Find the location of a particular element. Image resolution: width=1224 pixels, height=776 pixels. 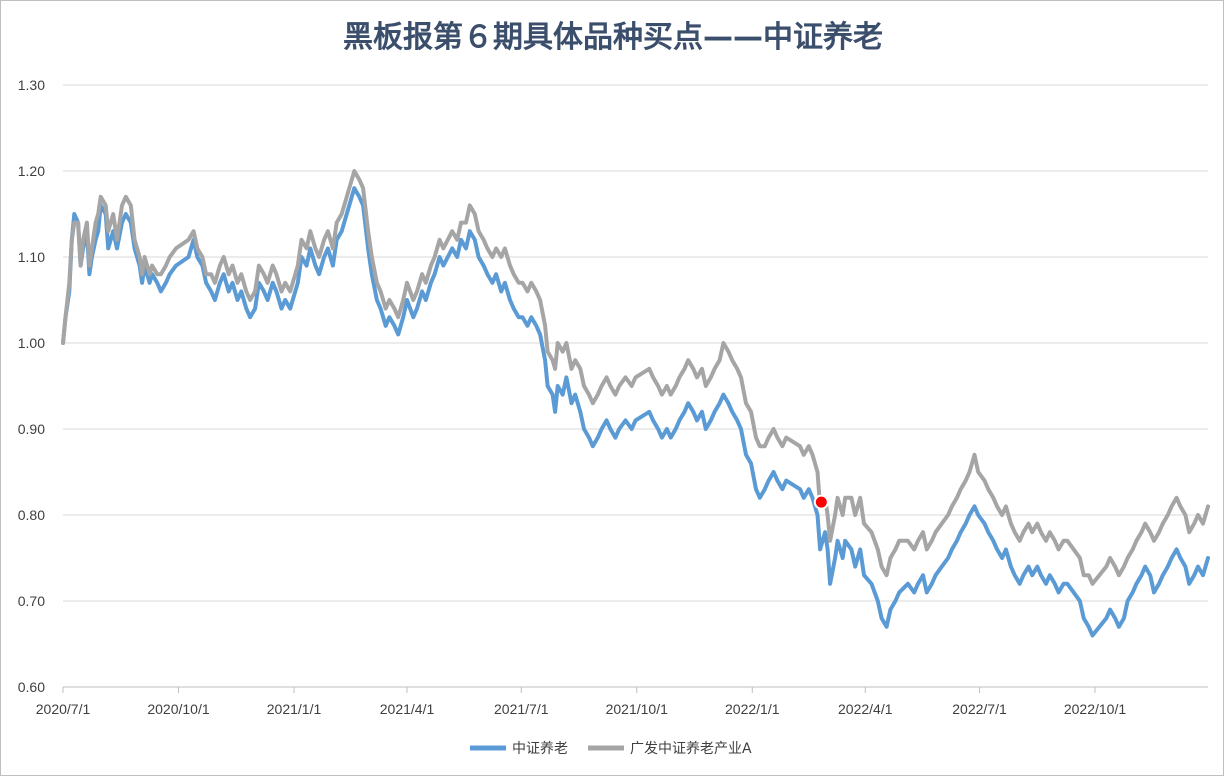

x-tick-label: 2020/10/1 is located at coordinates (178, 709).